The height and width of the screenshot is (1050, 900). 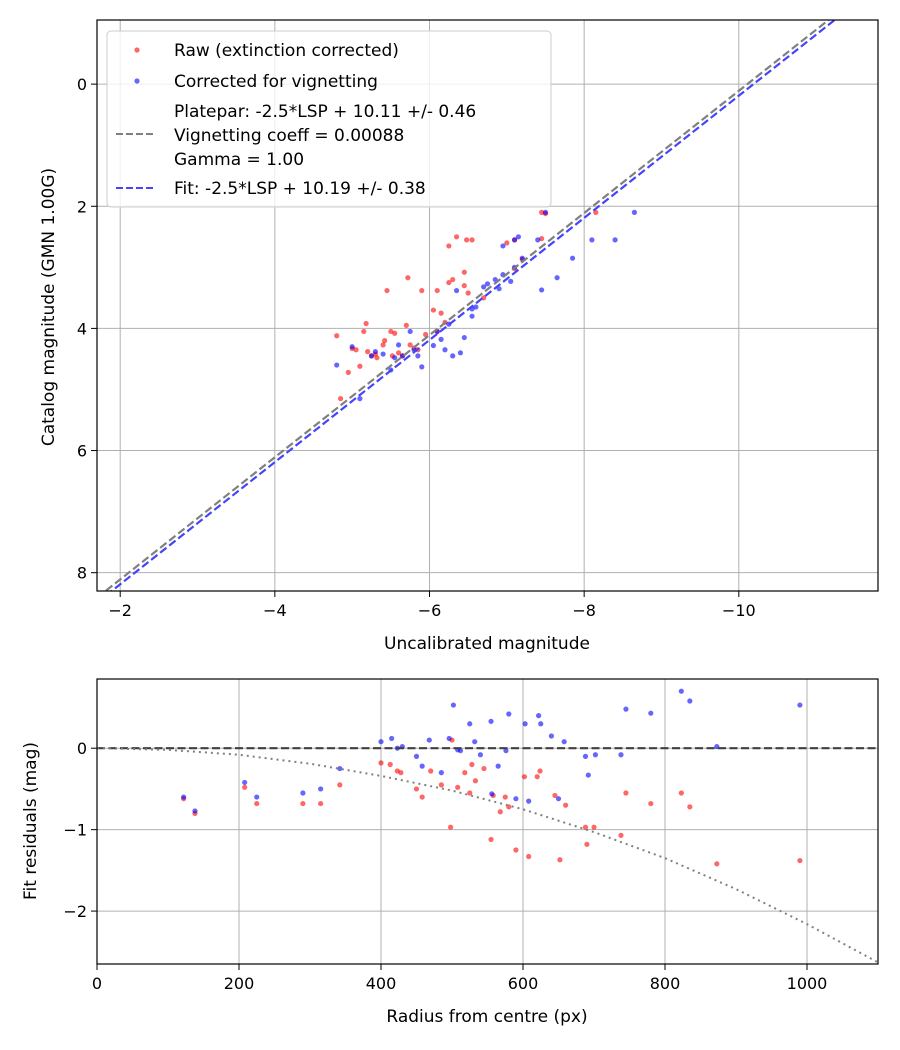 What do you see at coordinates (807, 983) in the screenshot?
I see `x-tick-label: 1000` at bounding box center [807, 983].